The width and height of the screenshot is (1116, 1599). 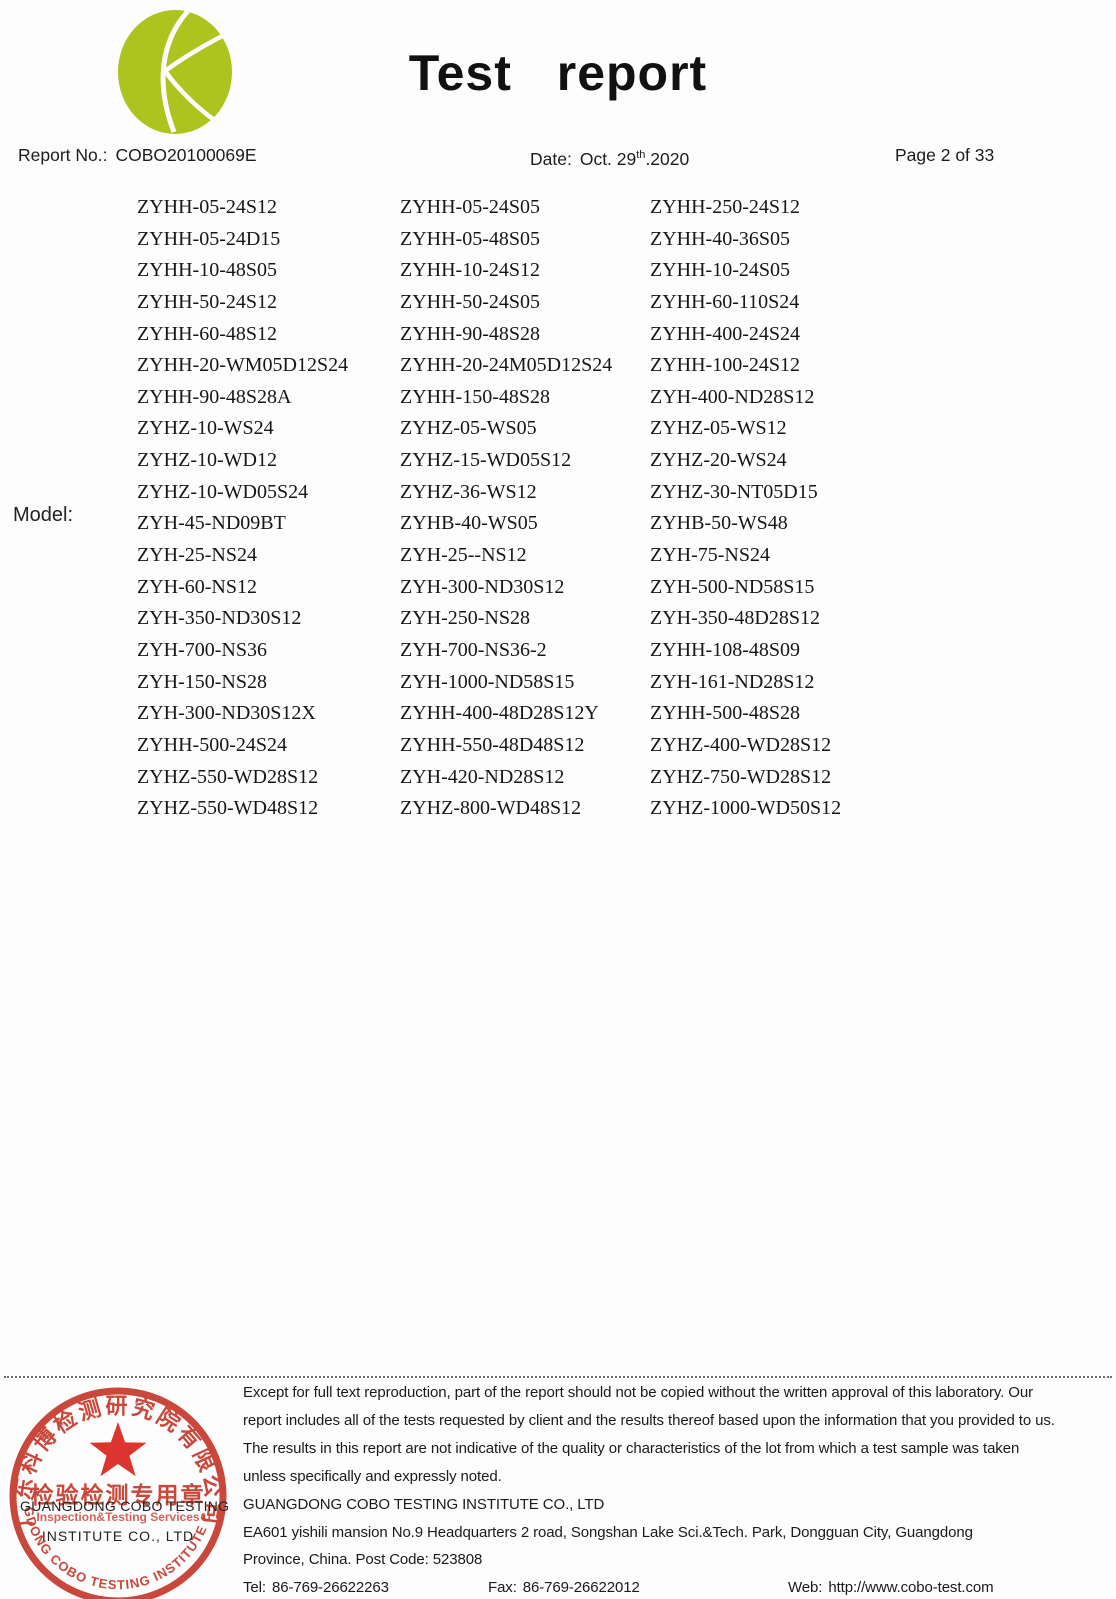 I want to click on fax: Fax: 86-769-26622012, so click(x=638, y=1586).